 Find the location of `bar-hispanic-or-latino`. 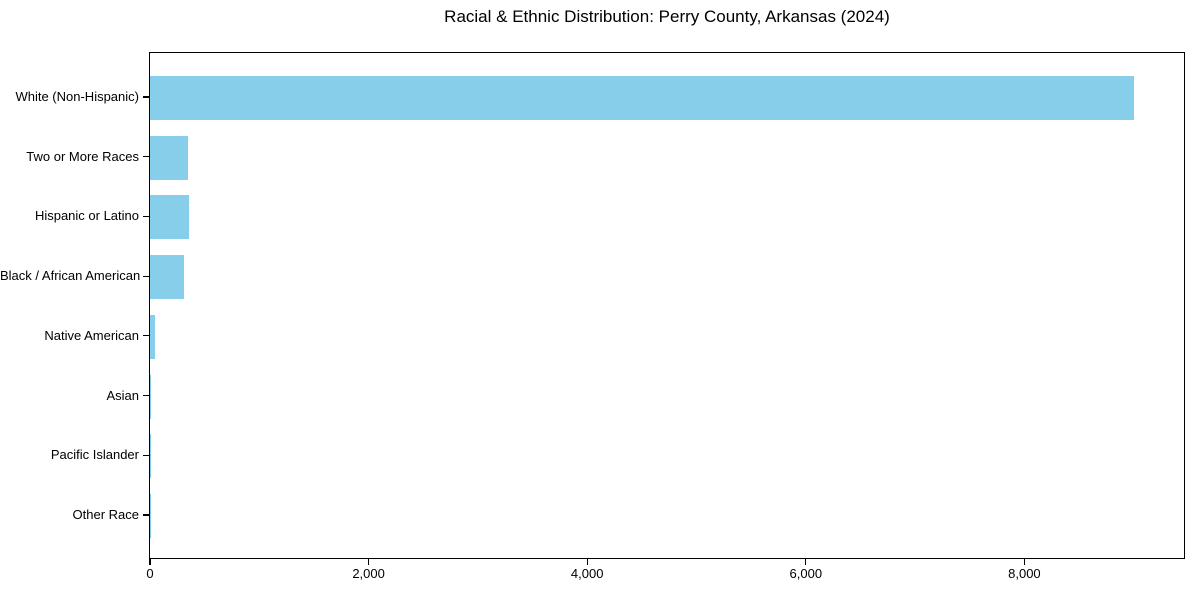

bar-hispanic-or-latino is located at coordinates (170, 217).